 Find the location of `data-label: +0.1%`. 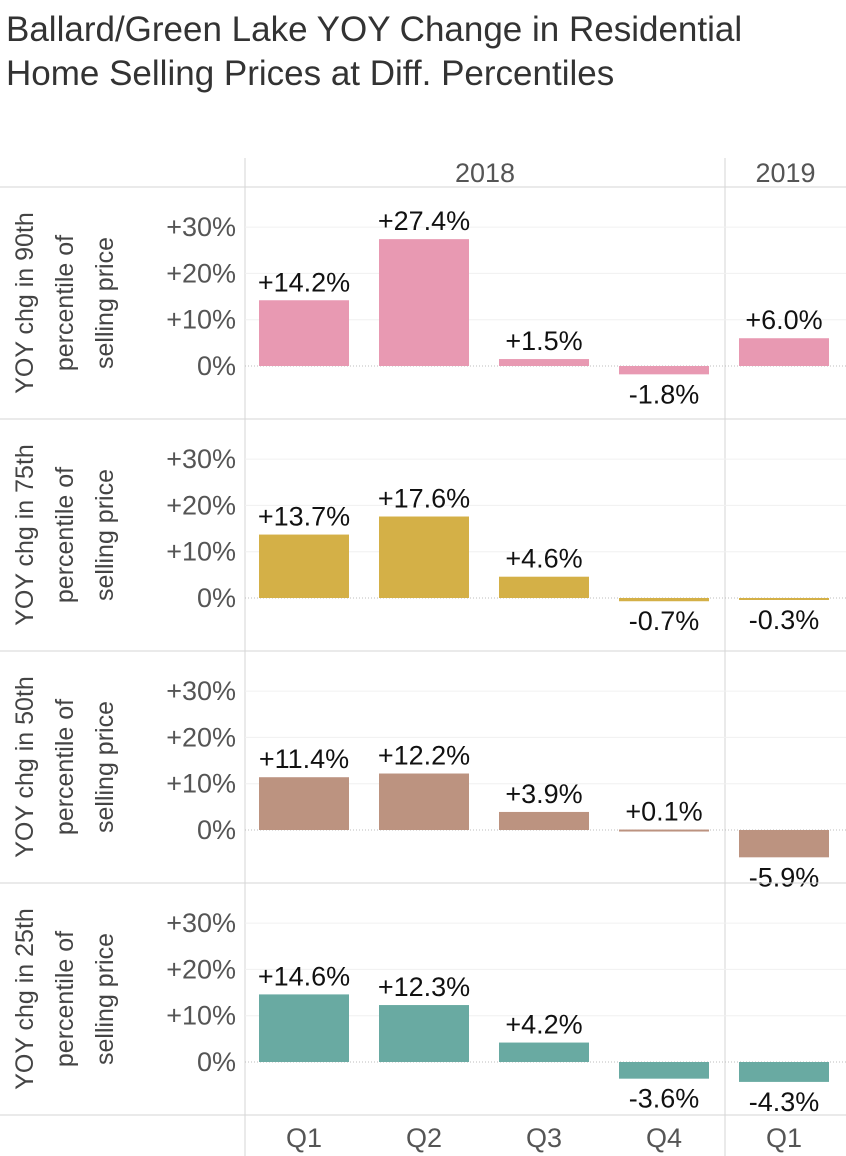

data-label: +0.1% is located at coordinates (663, 812).